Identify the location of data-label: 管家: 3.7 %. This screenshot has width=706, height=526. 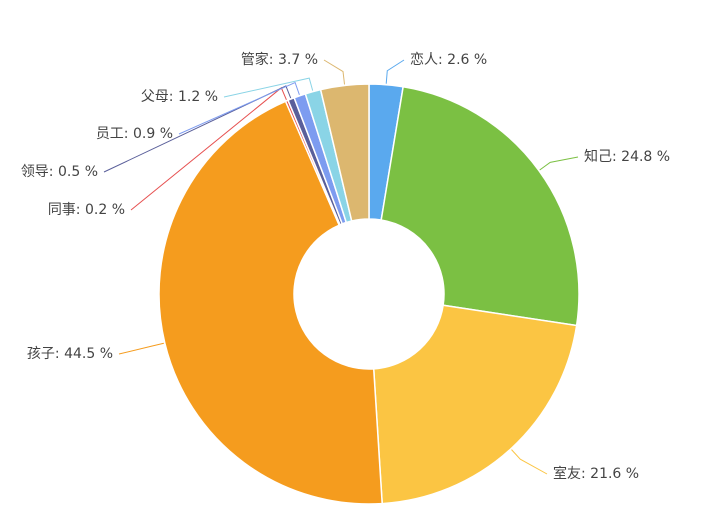
(279, 59).